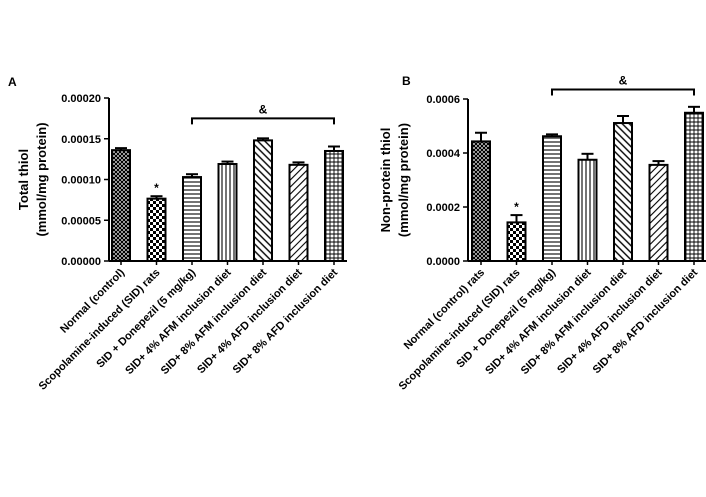 This screenshot has height=497, width=706. What do you see at coordinates (12, 82) in the screenshot?
I see `panel-label: A` at bounding box center [12, 82].